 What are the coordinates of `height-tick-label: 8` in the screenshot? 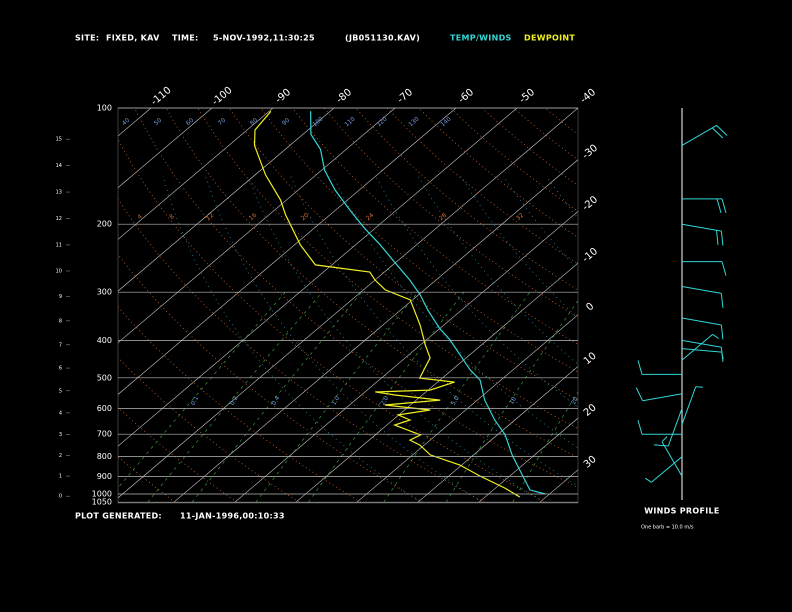 It's located at (60, 321).